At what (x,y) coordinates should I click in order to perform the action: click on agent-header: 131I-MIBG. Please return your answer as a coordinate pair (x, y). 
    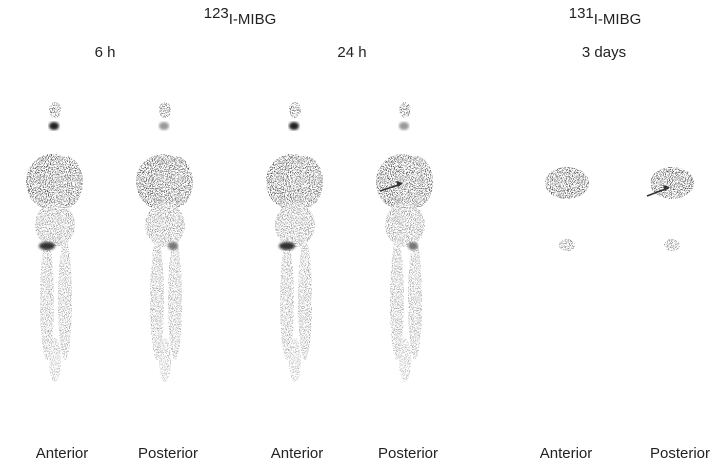
    Looking at the image, I should click on (605, 16).